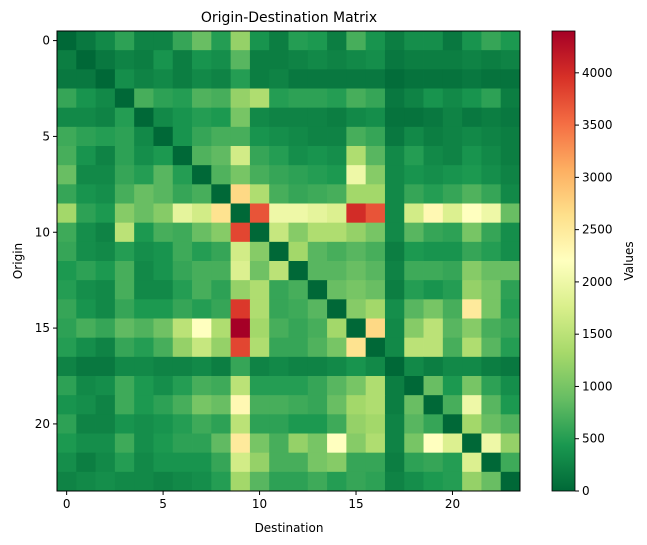 Image resolution: width=647 pixels, height=545 pixels. Describe the element at coordinates (67, 504) in the screenshot. I see `x-tick-label: 0` at that location.